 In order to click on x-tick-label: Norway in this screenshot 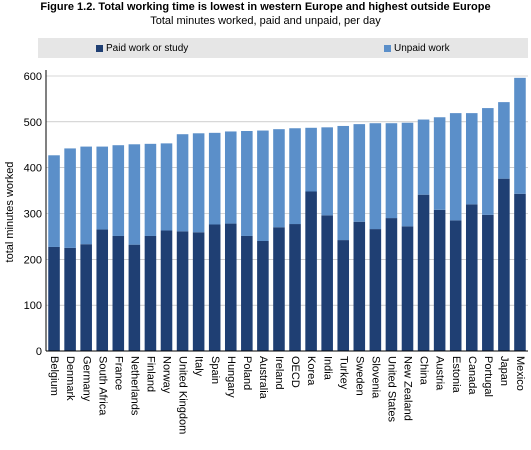, I will do `click(167, 375)`.